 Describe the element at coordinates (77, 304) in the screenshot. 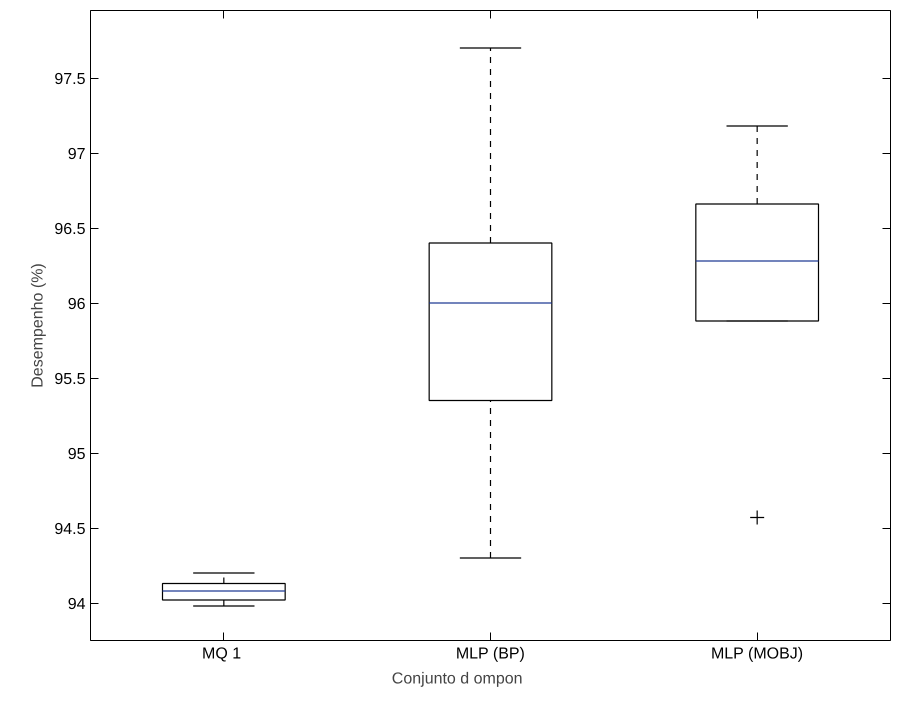

I see `y-tick-label: 96` at that location.